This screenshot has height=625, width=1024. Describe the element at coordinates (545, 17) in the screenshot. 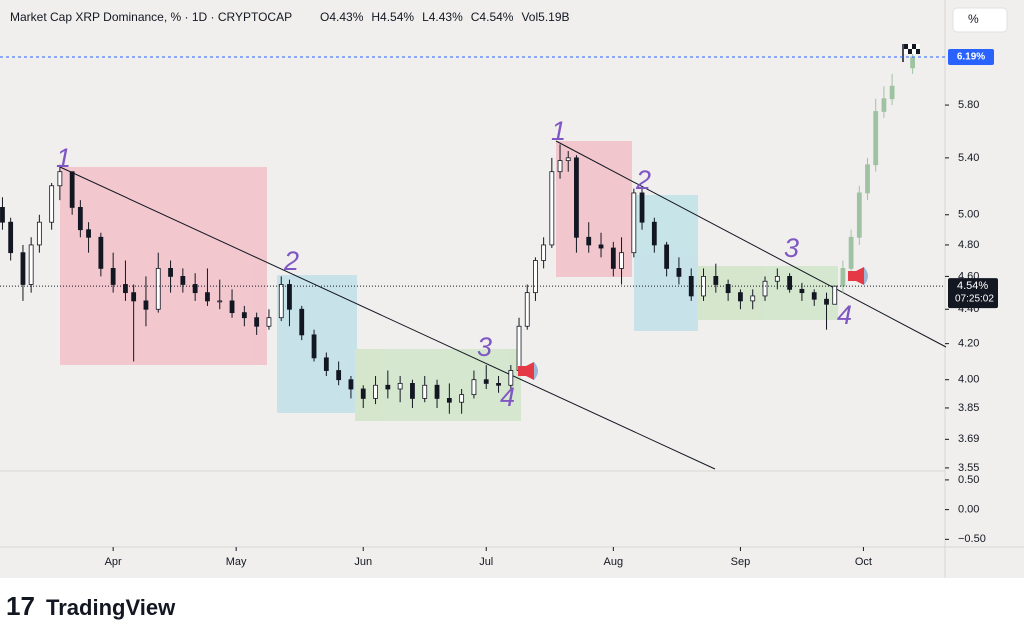

I see `legend-item: Vol5.19B` at that location.